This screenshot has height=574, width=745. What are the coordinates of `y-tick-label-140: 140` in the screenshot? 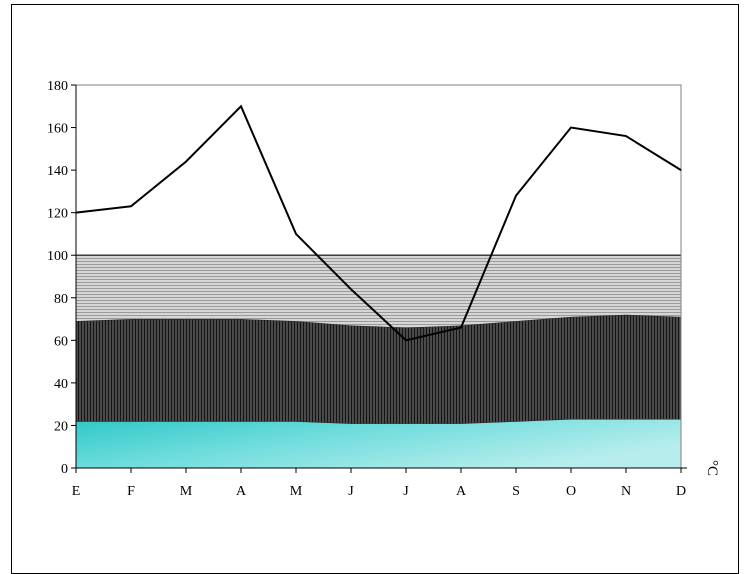 It's located at (57, 171).